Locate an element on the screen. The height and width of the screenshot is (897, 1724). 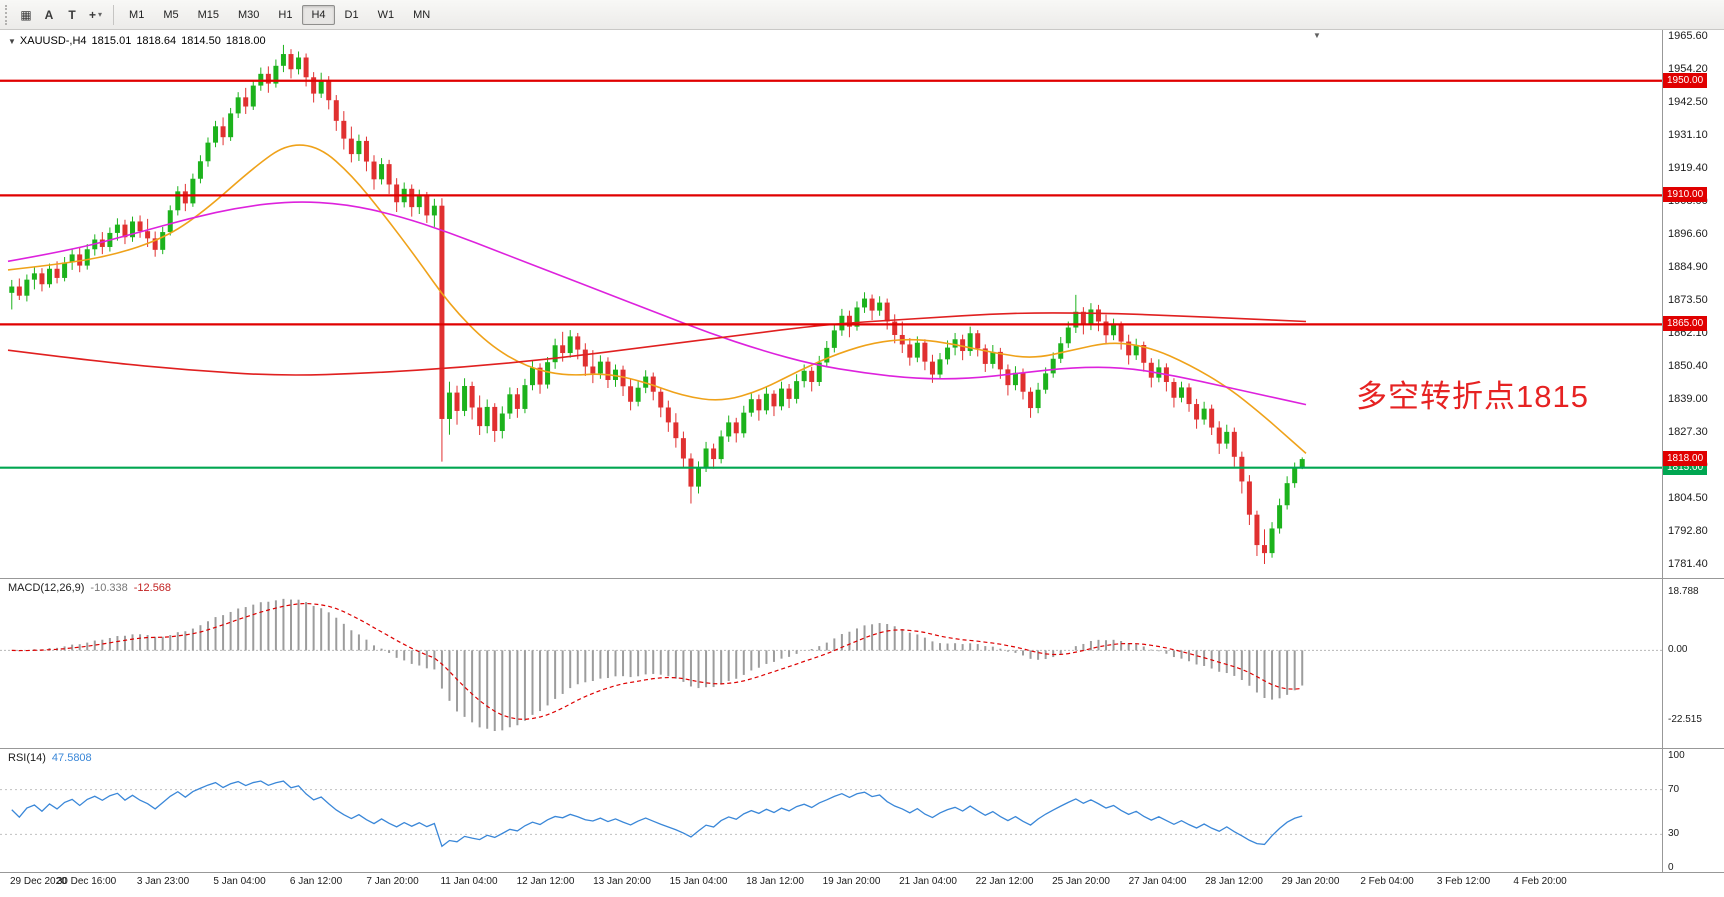
time-axis-label: 18 Jan 12:00 is located at coordinates (775, 881).